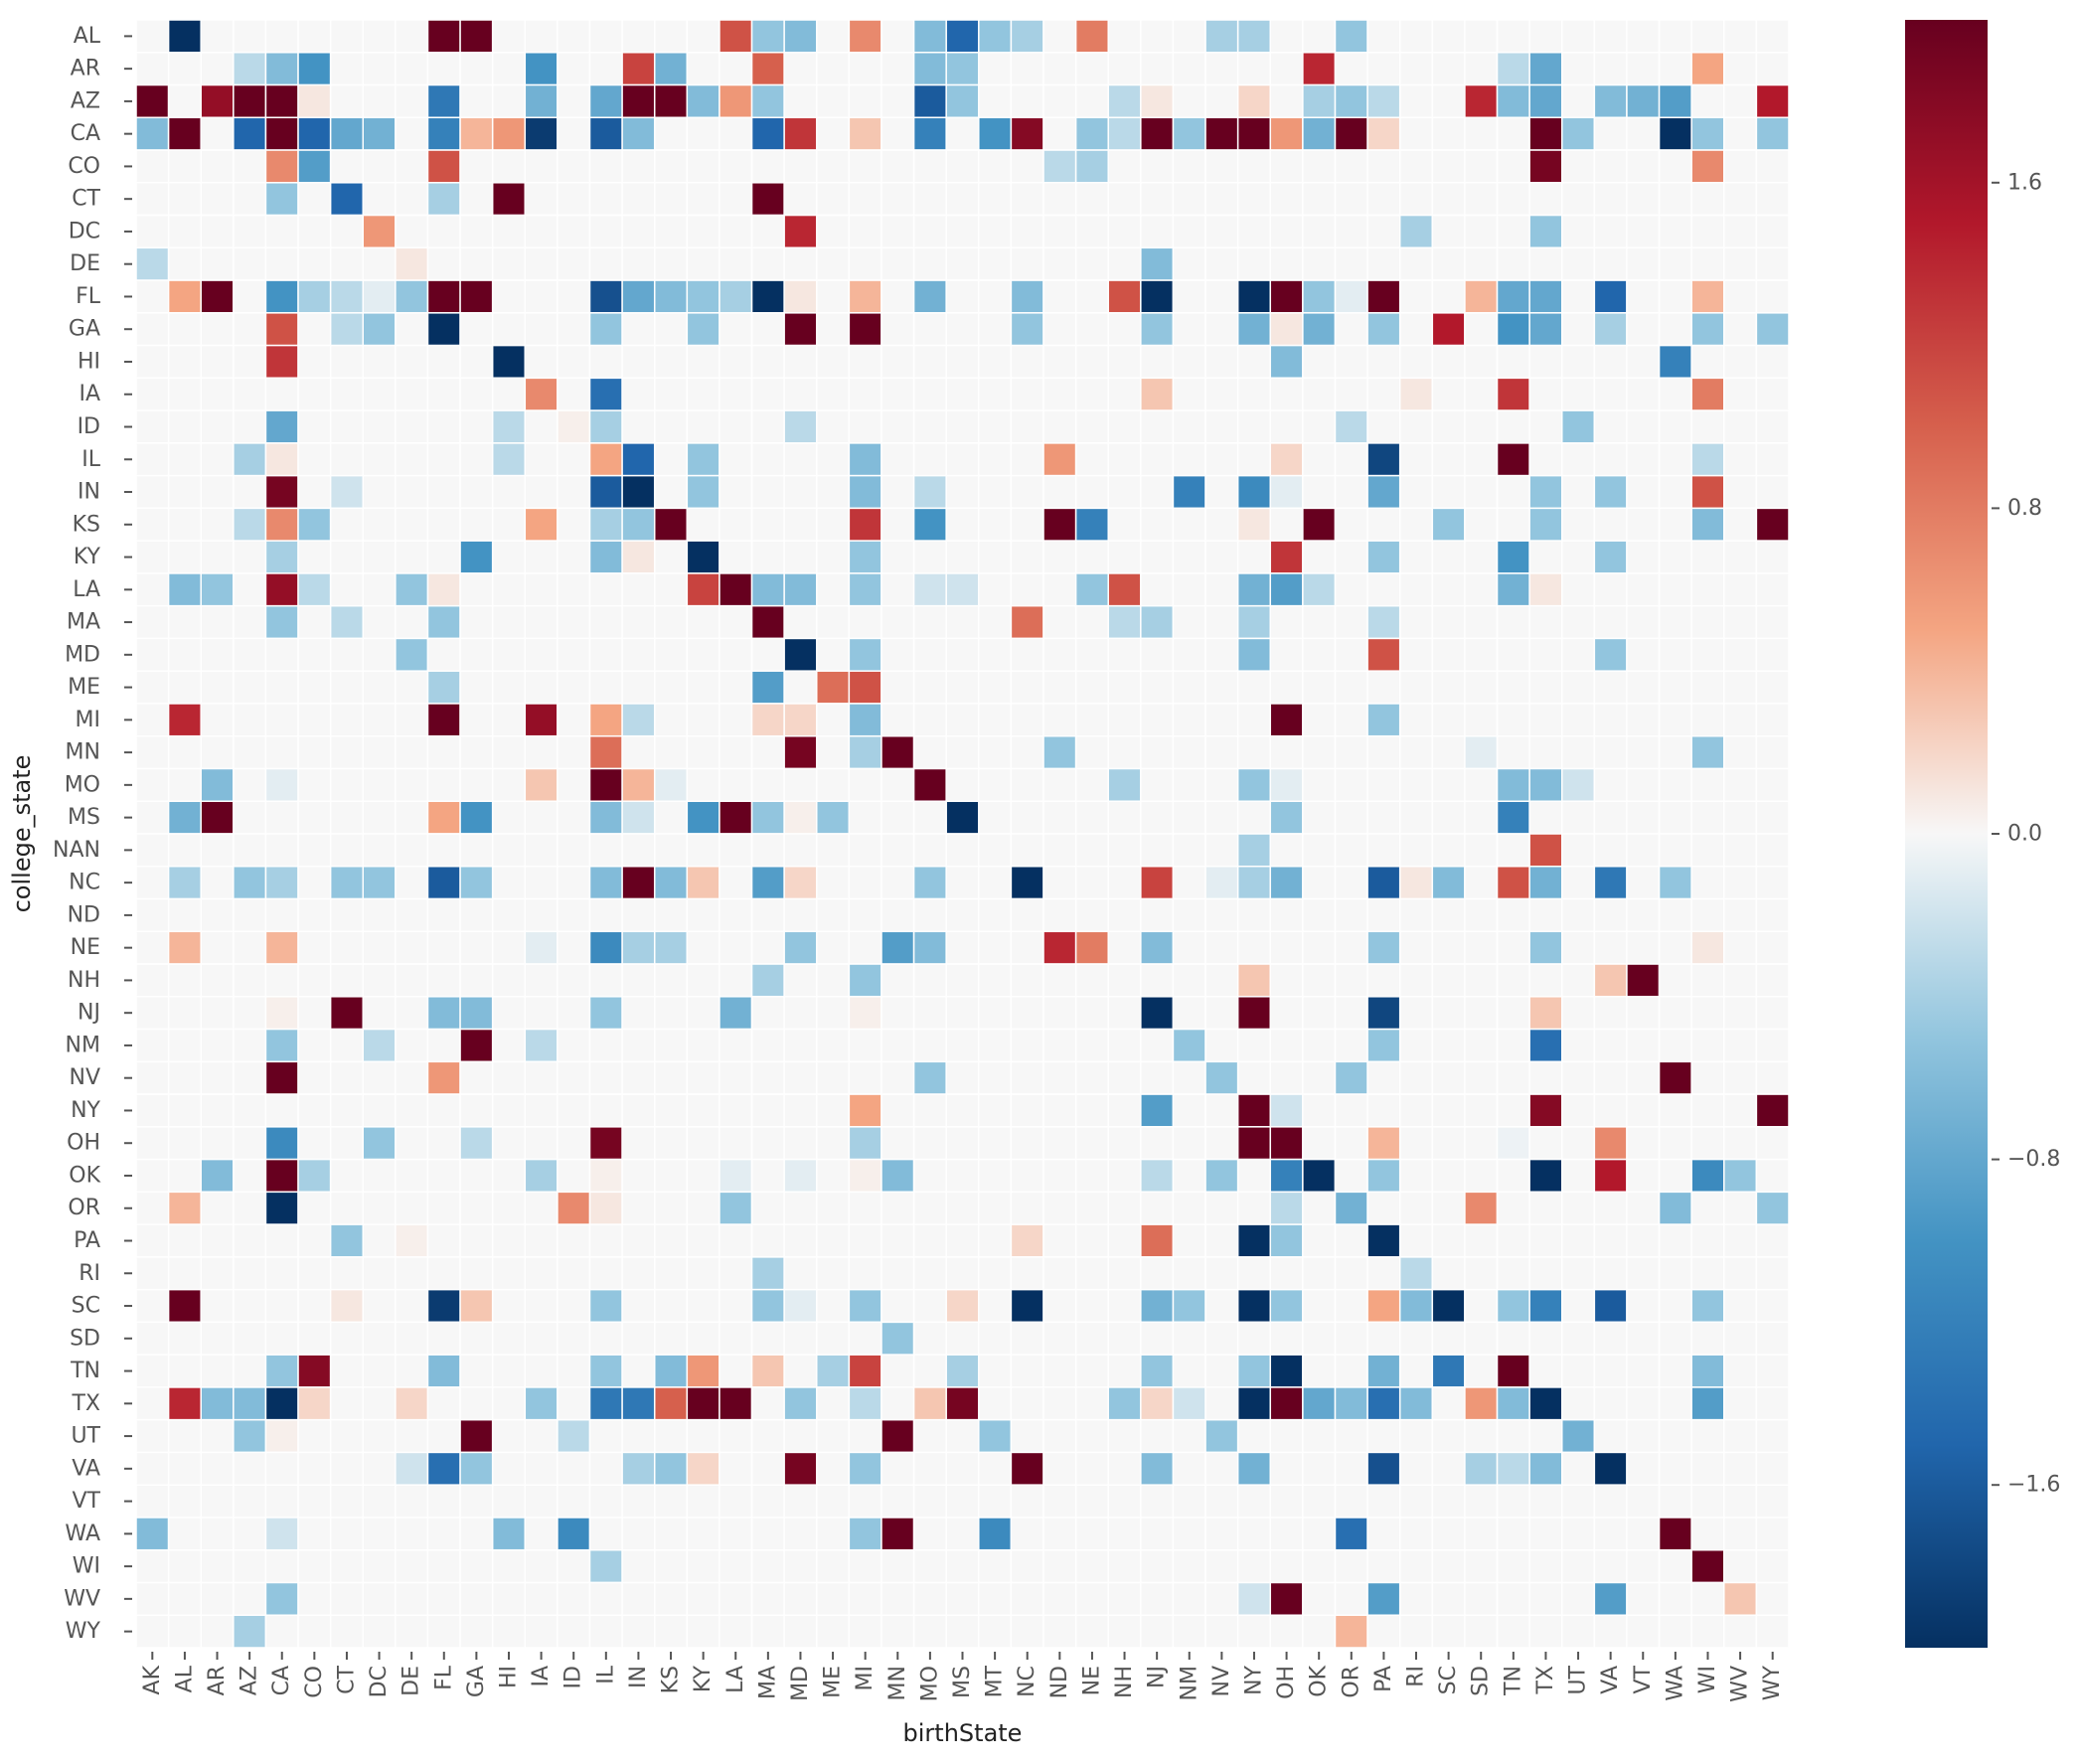 This screenshot has width=2080, height=1764. What do you see at coordinates (1708, 1679) in the screenshot?
I see `x-tick-label: WI` at bounding box center [1708, 1679].